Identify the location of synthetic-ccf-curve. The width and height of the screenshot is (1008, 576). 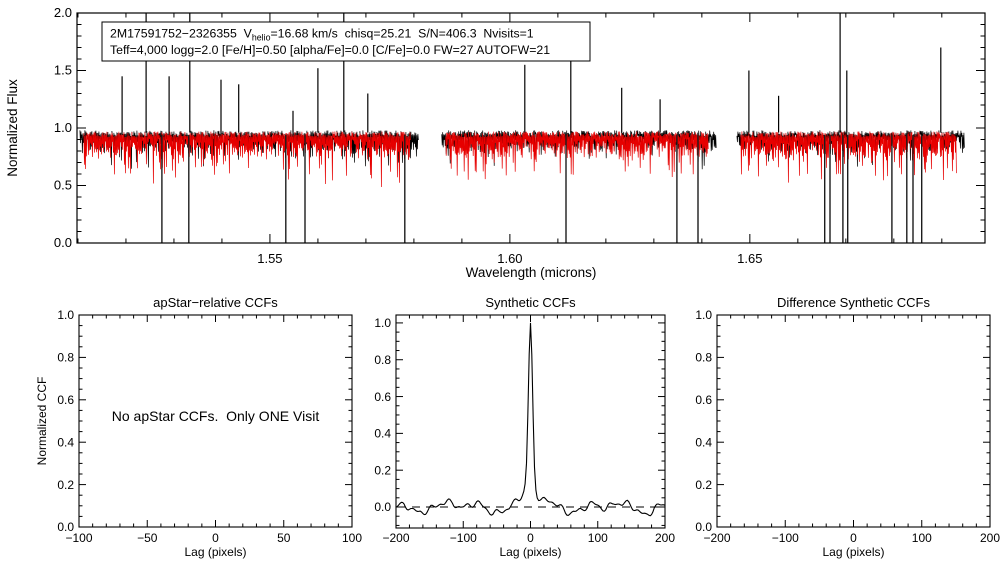
(530, 419).